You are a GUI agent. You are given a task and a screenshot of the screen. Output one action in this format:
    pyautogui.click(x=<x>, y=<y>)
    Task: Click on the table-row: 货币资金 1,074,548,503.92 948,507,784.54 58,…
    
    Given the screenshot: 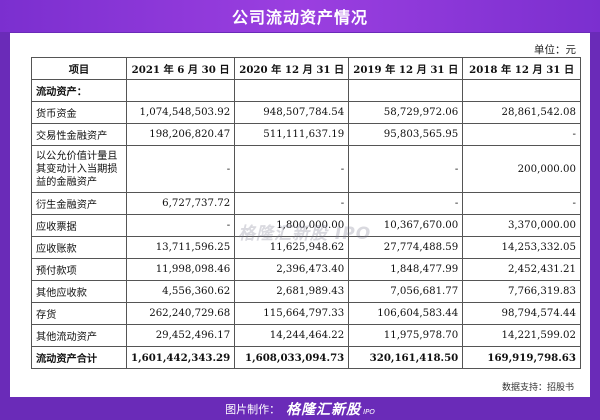 What is the action you would take?
    pyautogui.click(x=306, y=112)
    